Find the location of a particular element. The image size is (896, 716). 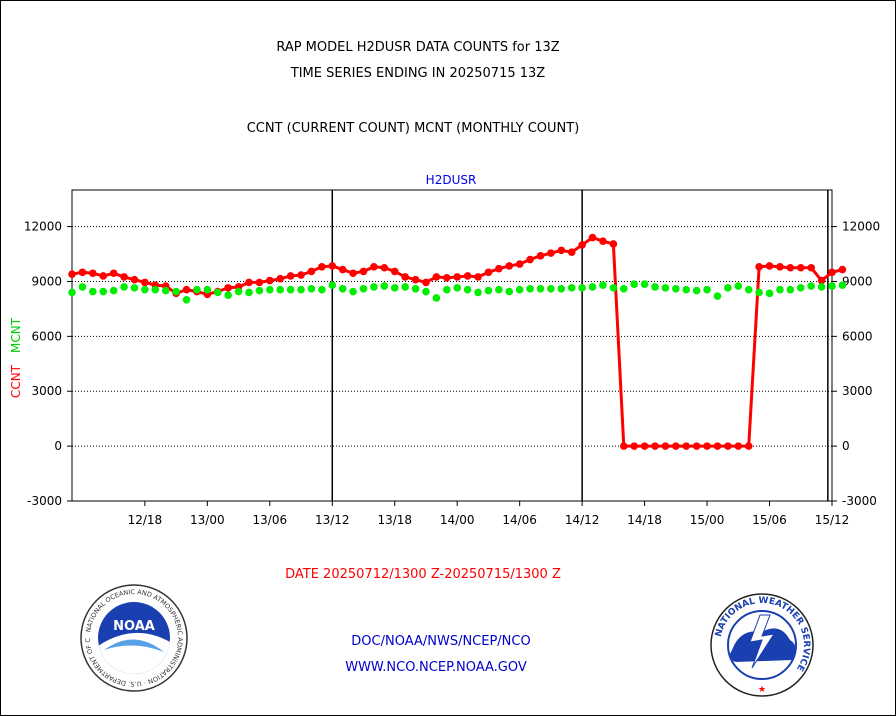

y-axis-label-ccnt: CCNT is located at coordinates (16, 381).